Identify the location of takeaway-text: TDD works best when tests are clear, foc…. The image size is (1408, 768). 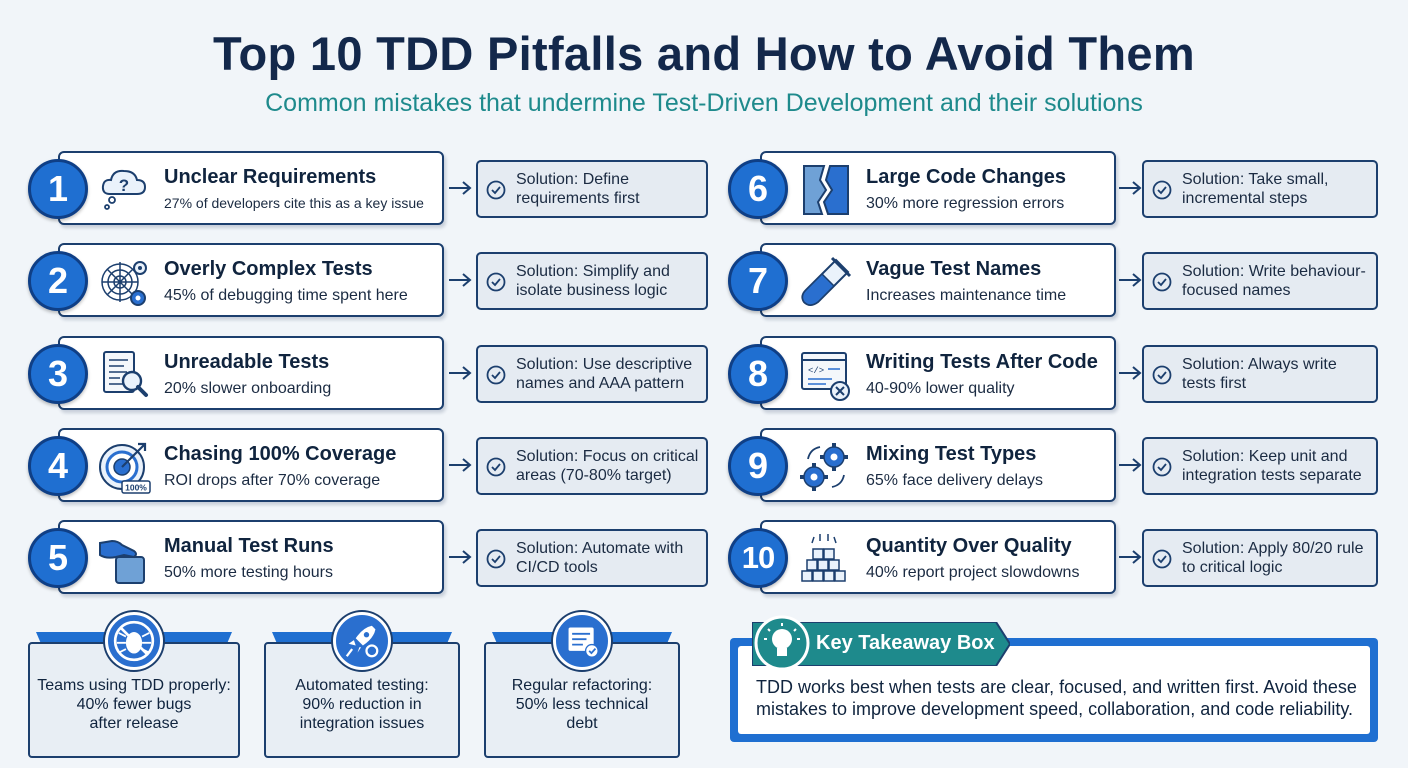
(1056, 698).